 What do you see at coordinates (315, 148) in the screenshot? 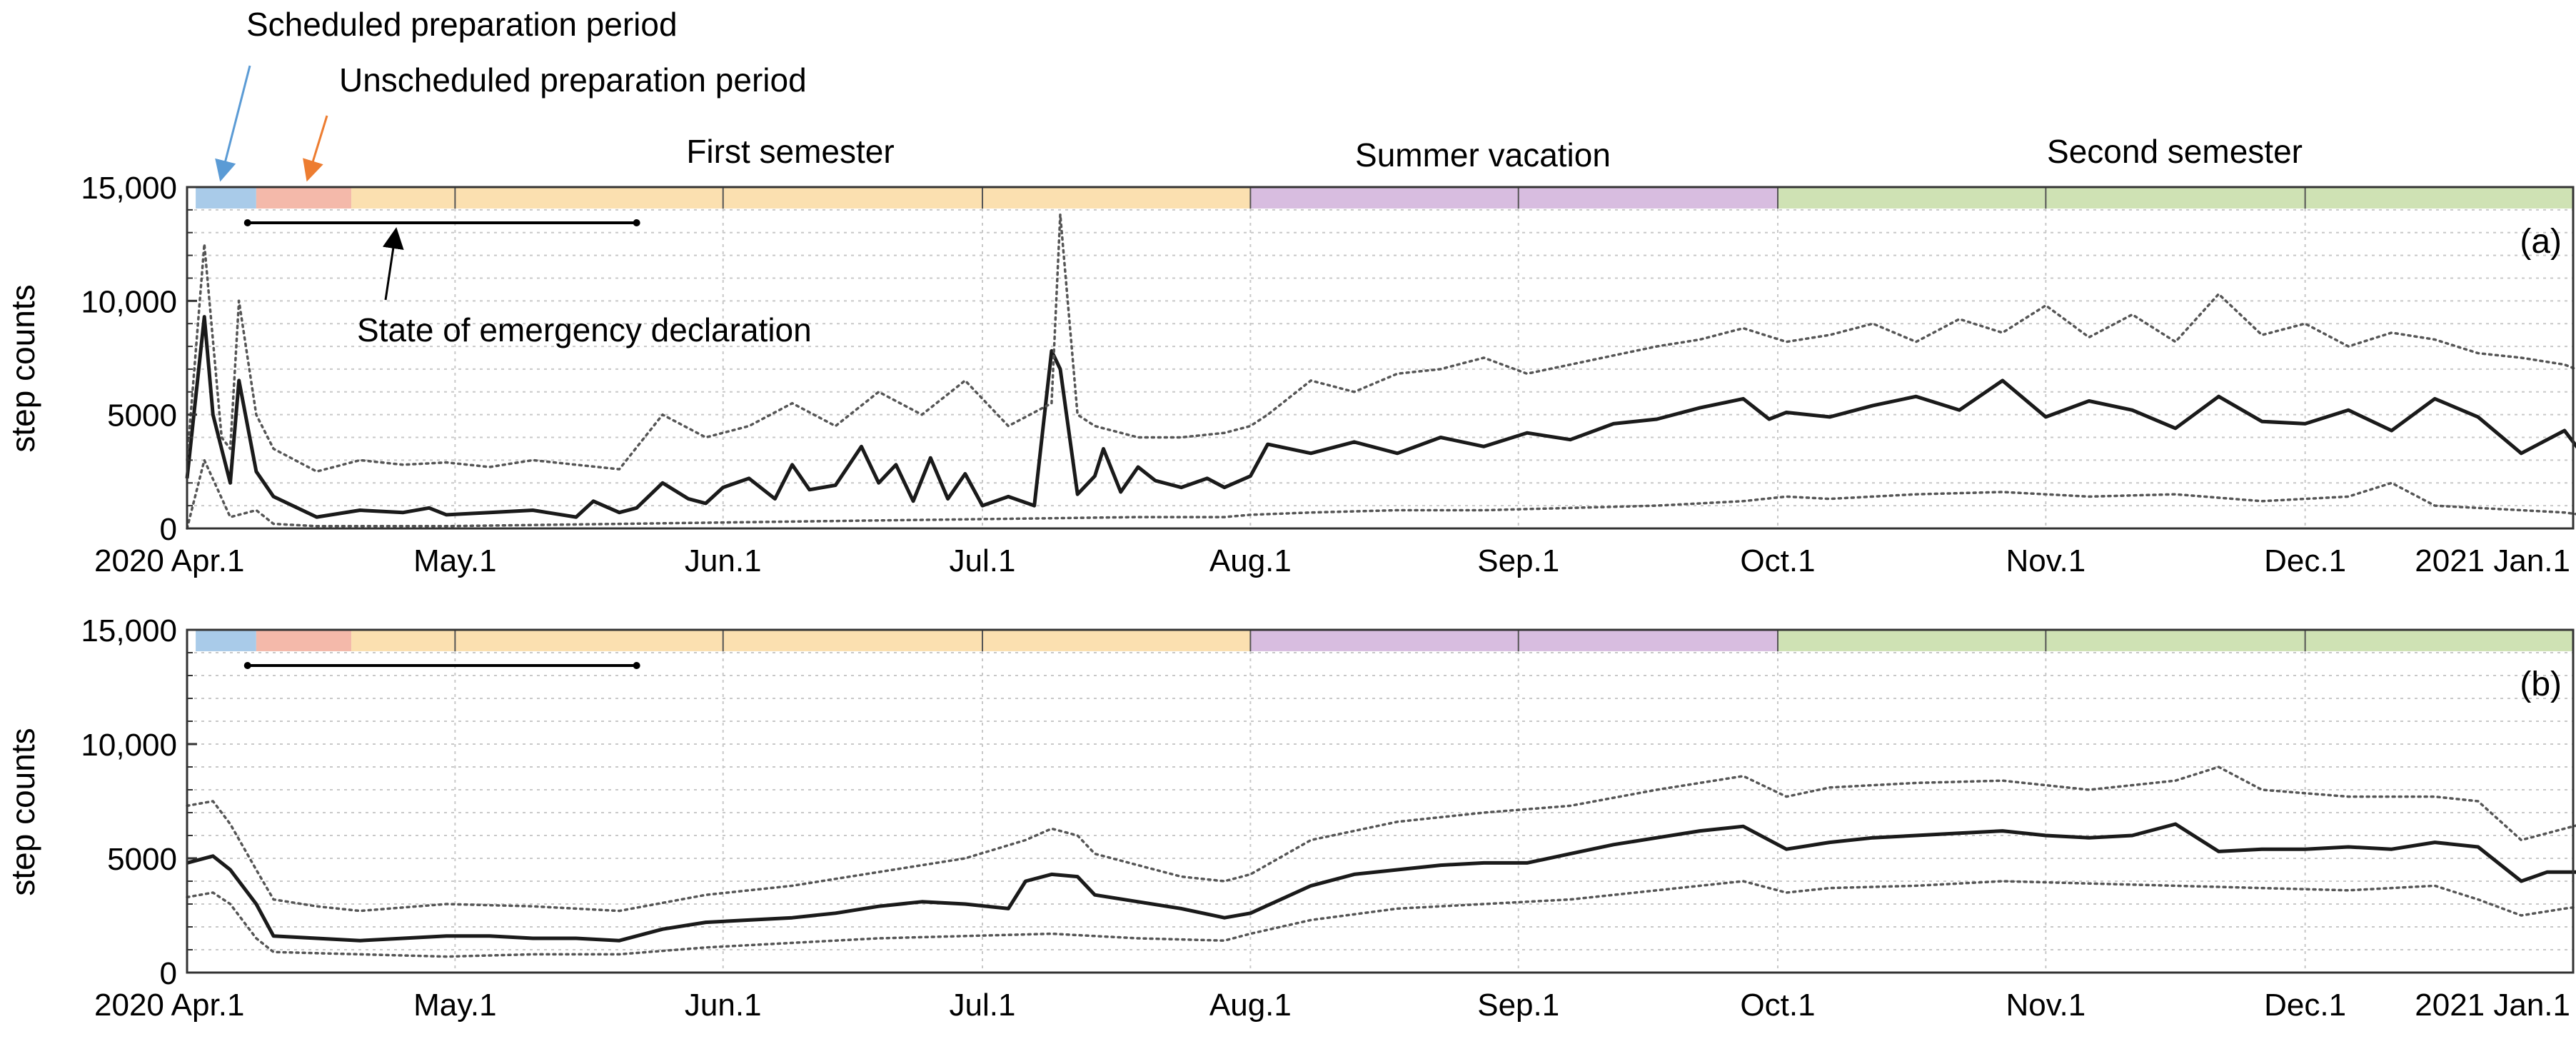
I see `unscheduled-arrow` at bounding box center [315, 148].